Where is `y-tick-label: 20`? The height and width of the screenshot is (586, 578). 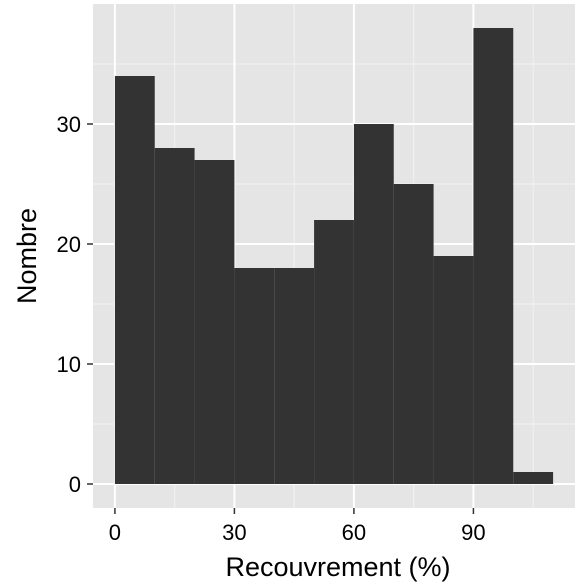 y-tick-label: 20 is located at coordinates (69, 244).